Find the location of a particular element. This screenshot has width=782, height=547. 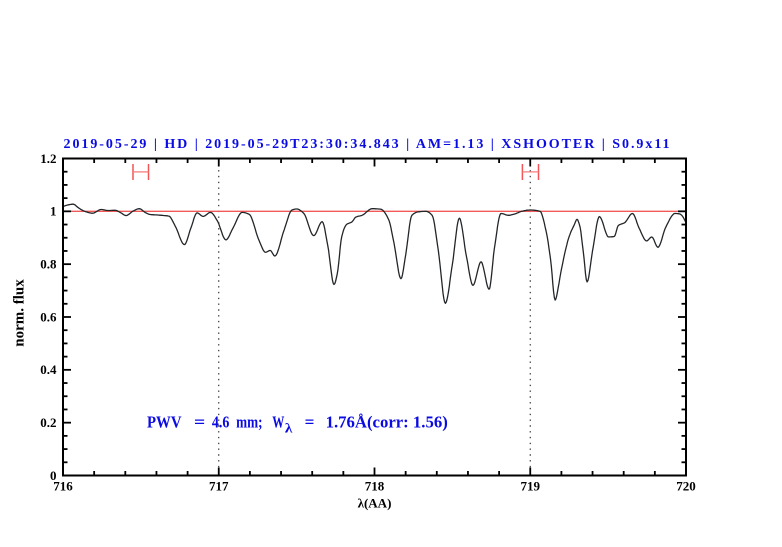

svg-text: 1.2 is located at coordinates (48, 158).